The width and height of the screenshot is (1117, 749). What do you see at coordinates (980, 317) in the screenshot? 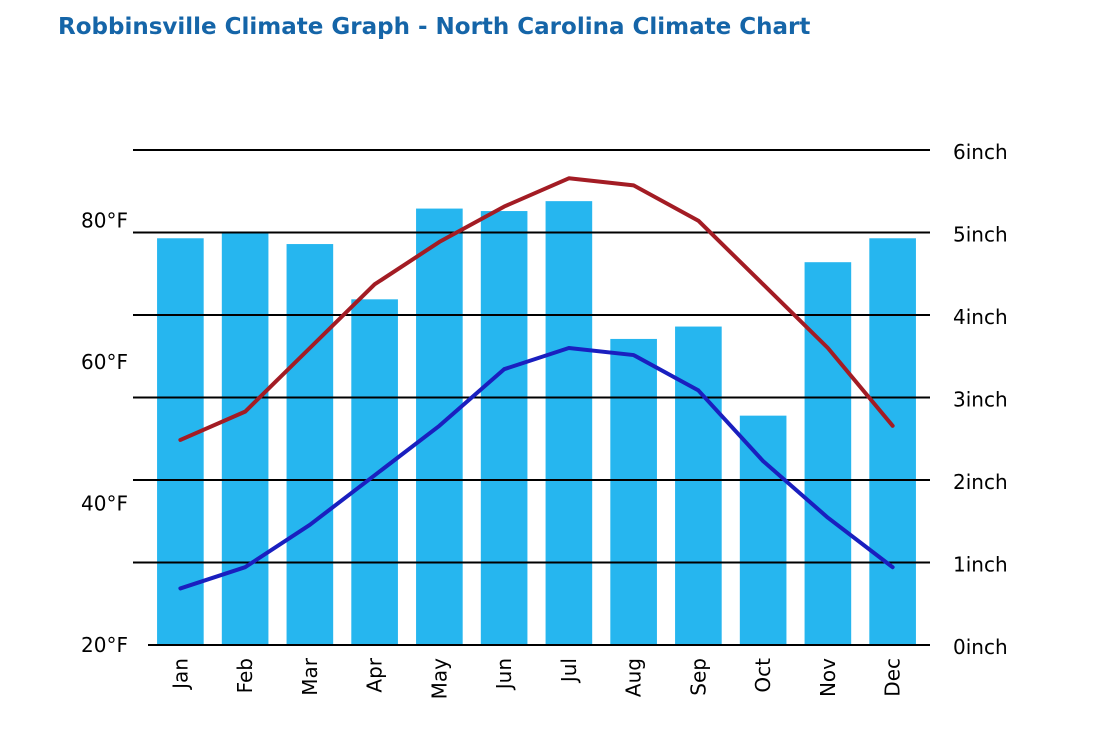
I see `right-tick-label-4: 4inch` at bounding box center [980, 317].